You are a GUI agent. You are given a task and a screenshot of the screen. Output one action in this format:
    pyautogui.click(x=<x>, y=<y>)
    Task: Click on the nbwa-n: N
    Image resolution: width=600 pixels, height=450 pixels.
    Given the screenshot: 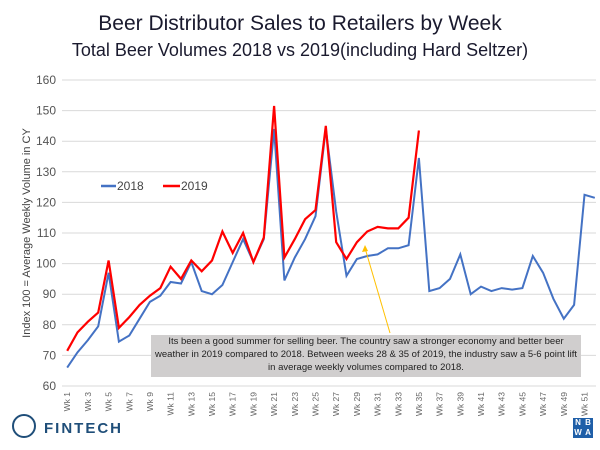 What is the action you would take?
    pyautogui.click(x=578, y=422)
    